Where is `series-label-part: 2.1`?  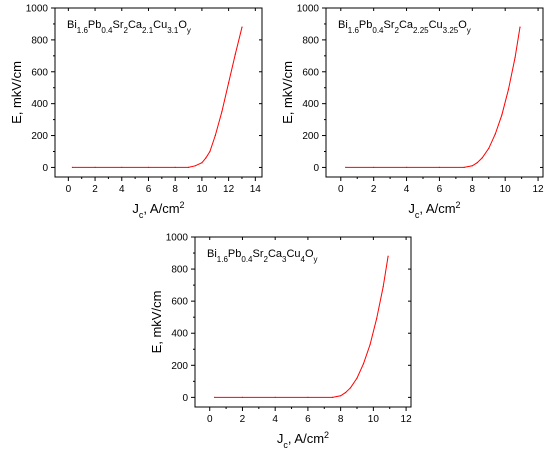 series-label-part: 2.1 is located at coordinates (148, 30).